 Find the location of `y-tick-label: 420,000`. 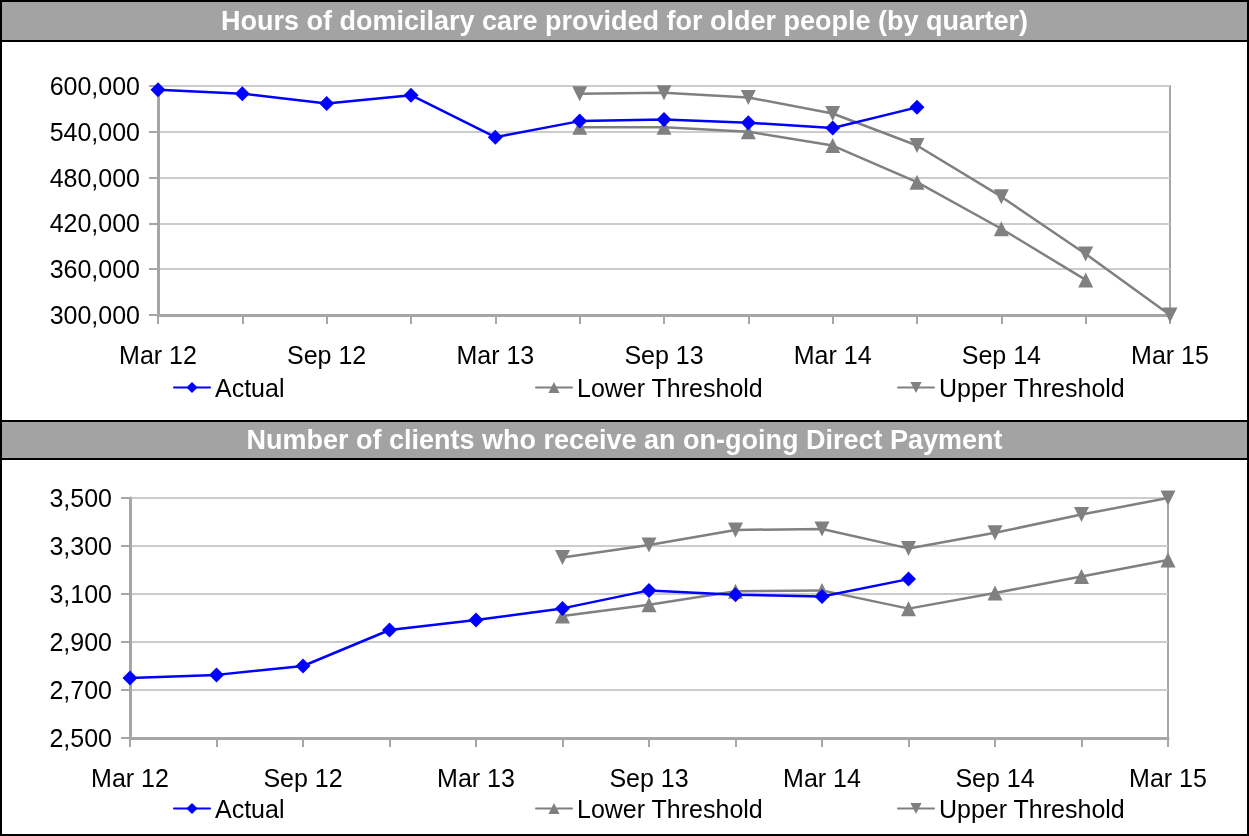

y-tick-label: 420,000 is located at coordinates (94, 223).